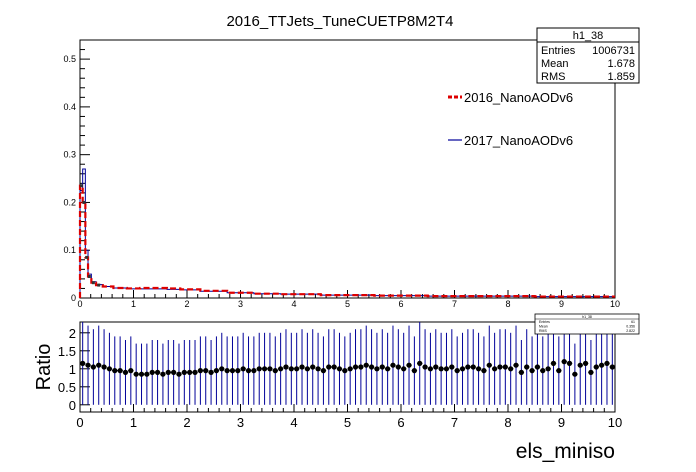  Describe the element at coordinates (347, 304) in the screenshot. I see `top-xtick-label: 5` at that location.